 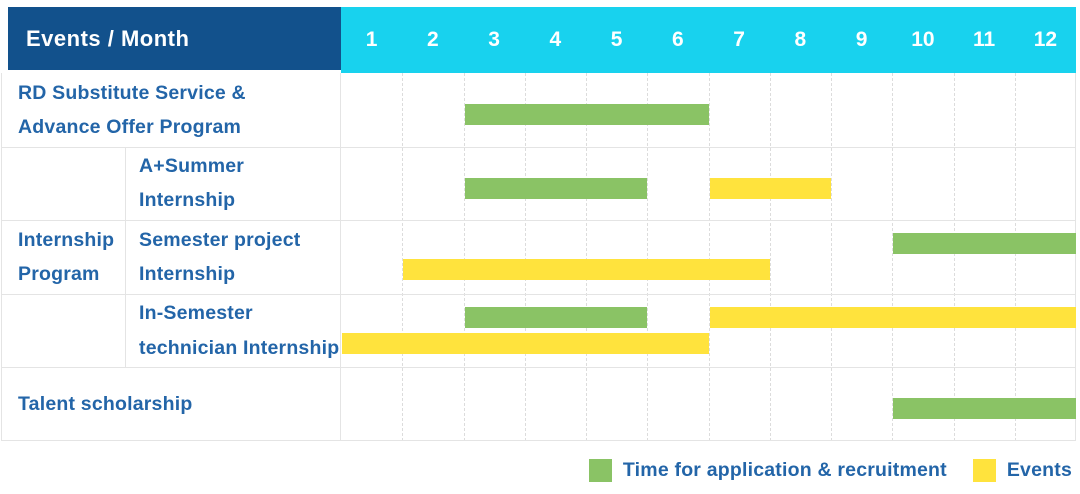 I want to click on events-month-header: Events / Month, so click(x=174, y=38).